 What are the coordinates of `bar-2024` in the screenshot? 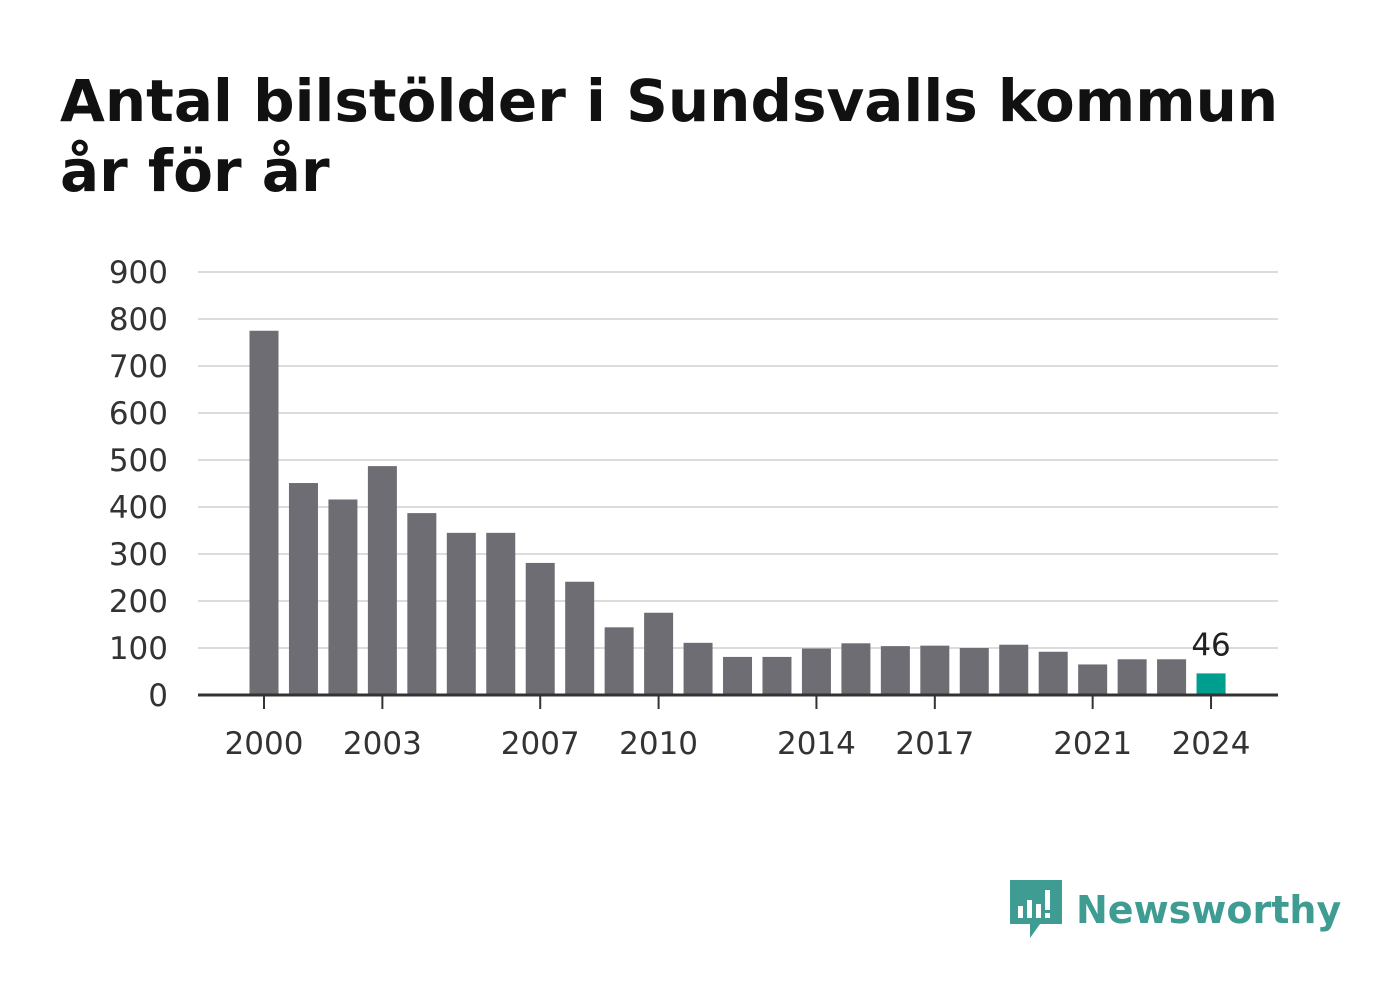 It's located at (1211, 684).